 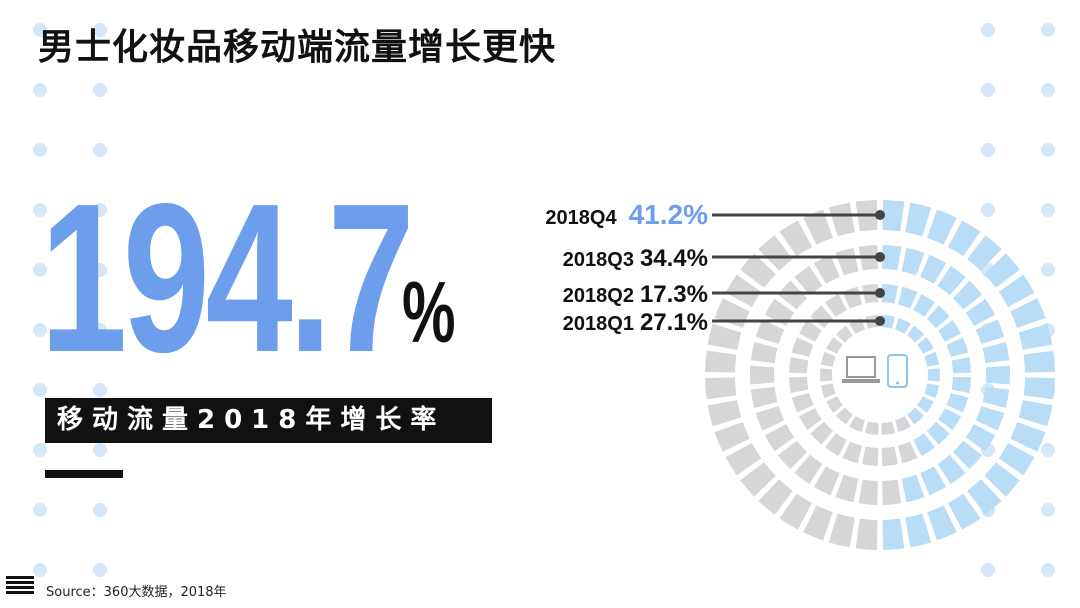 I want to click on value-label: 34.4%, so click(x=674, y=258).